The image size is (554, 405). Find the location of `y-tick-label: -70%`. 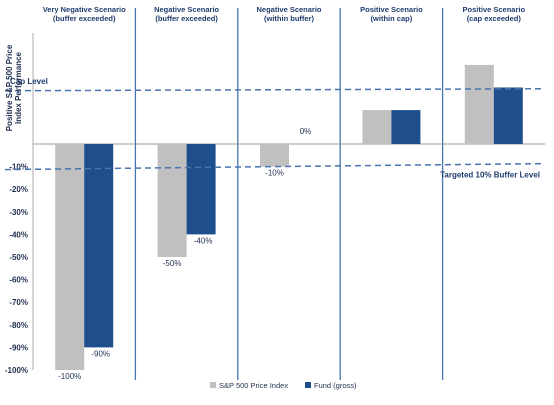

y-tick-label: -70% is located at coordinates (18, 302).